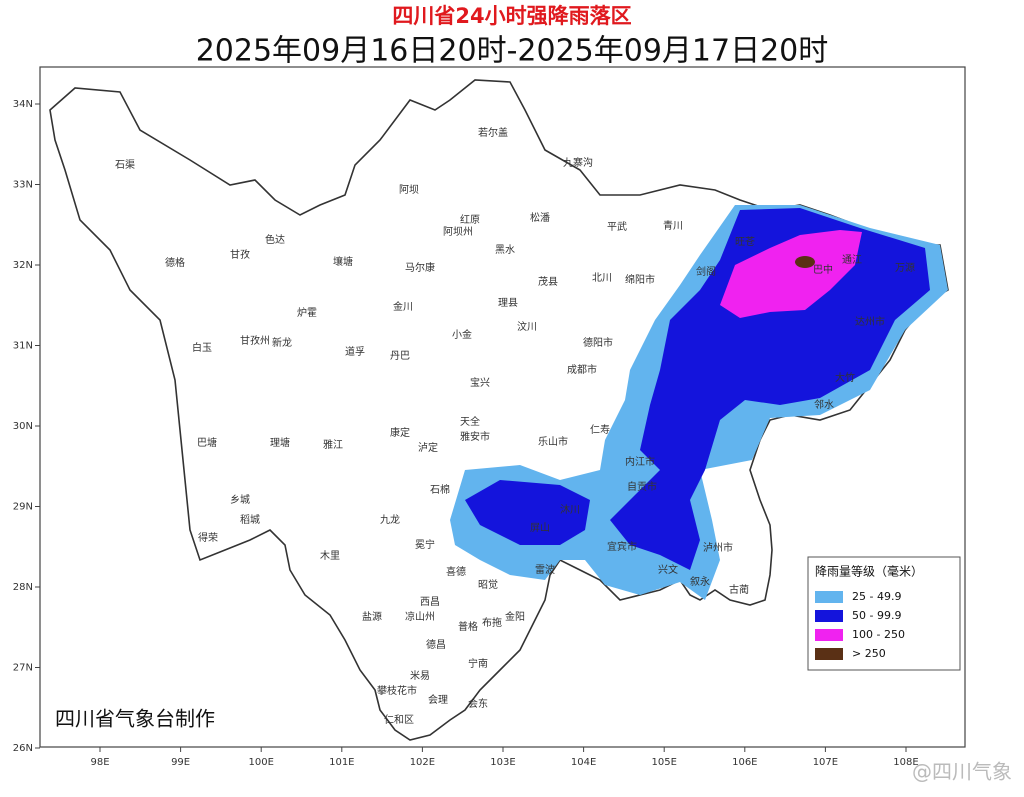  I want to click on place-label: 白玉, so click(202, 347).